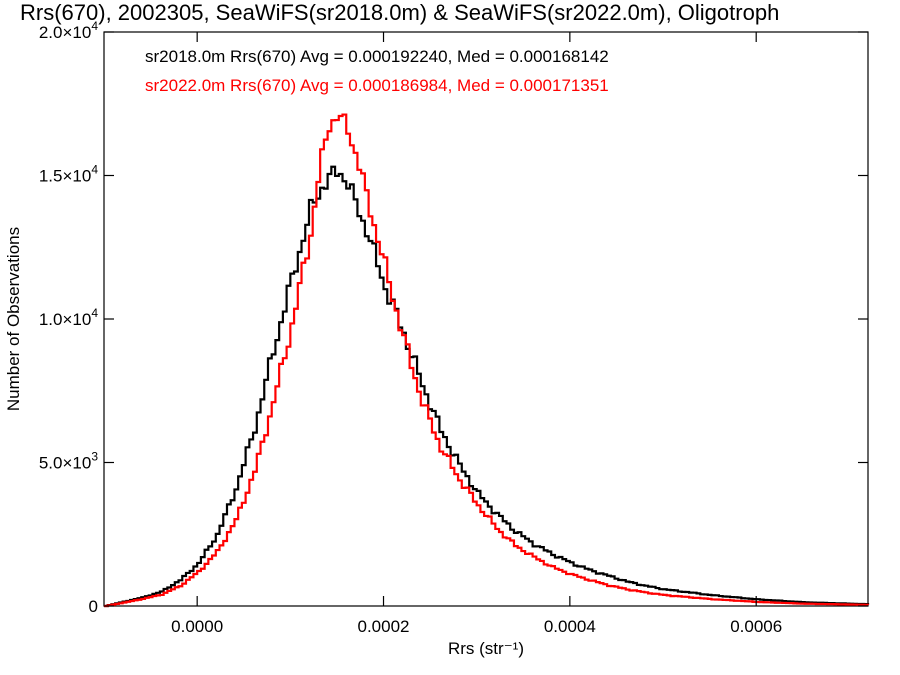 This screenshot has height=675, width=900. What do you see at coordinates (486, 648) in the screenshot?
I see `x-axis-label: Rrs (str⁻¹)` at bounding box center [486, 648].